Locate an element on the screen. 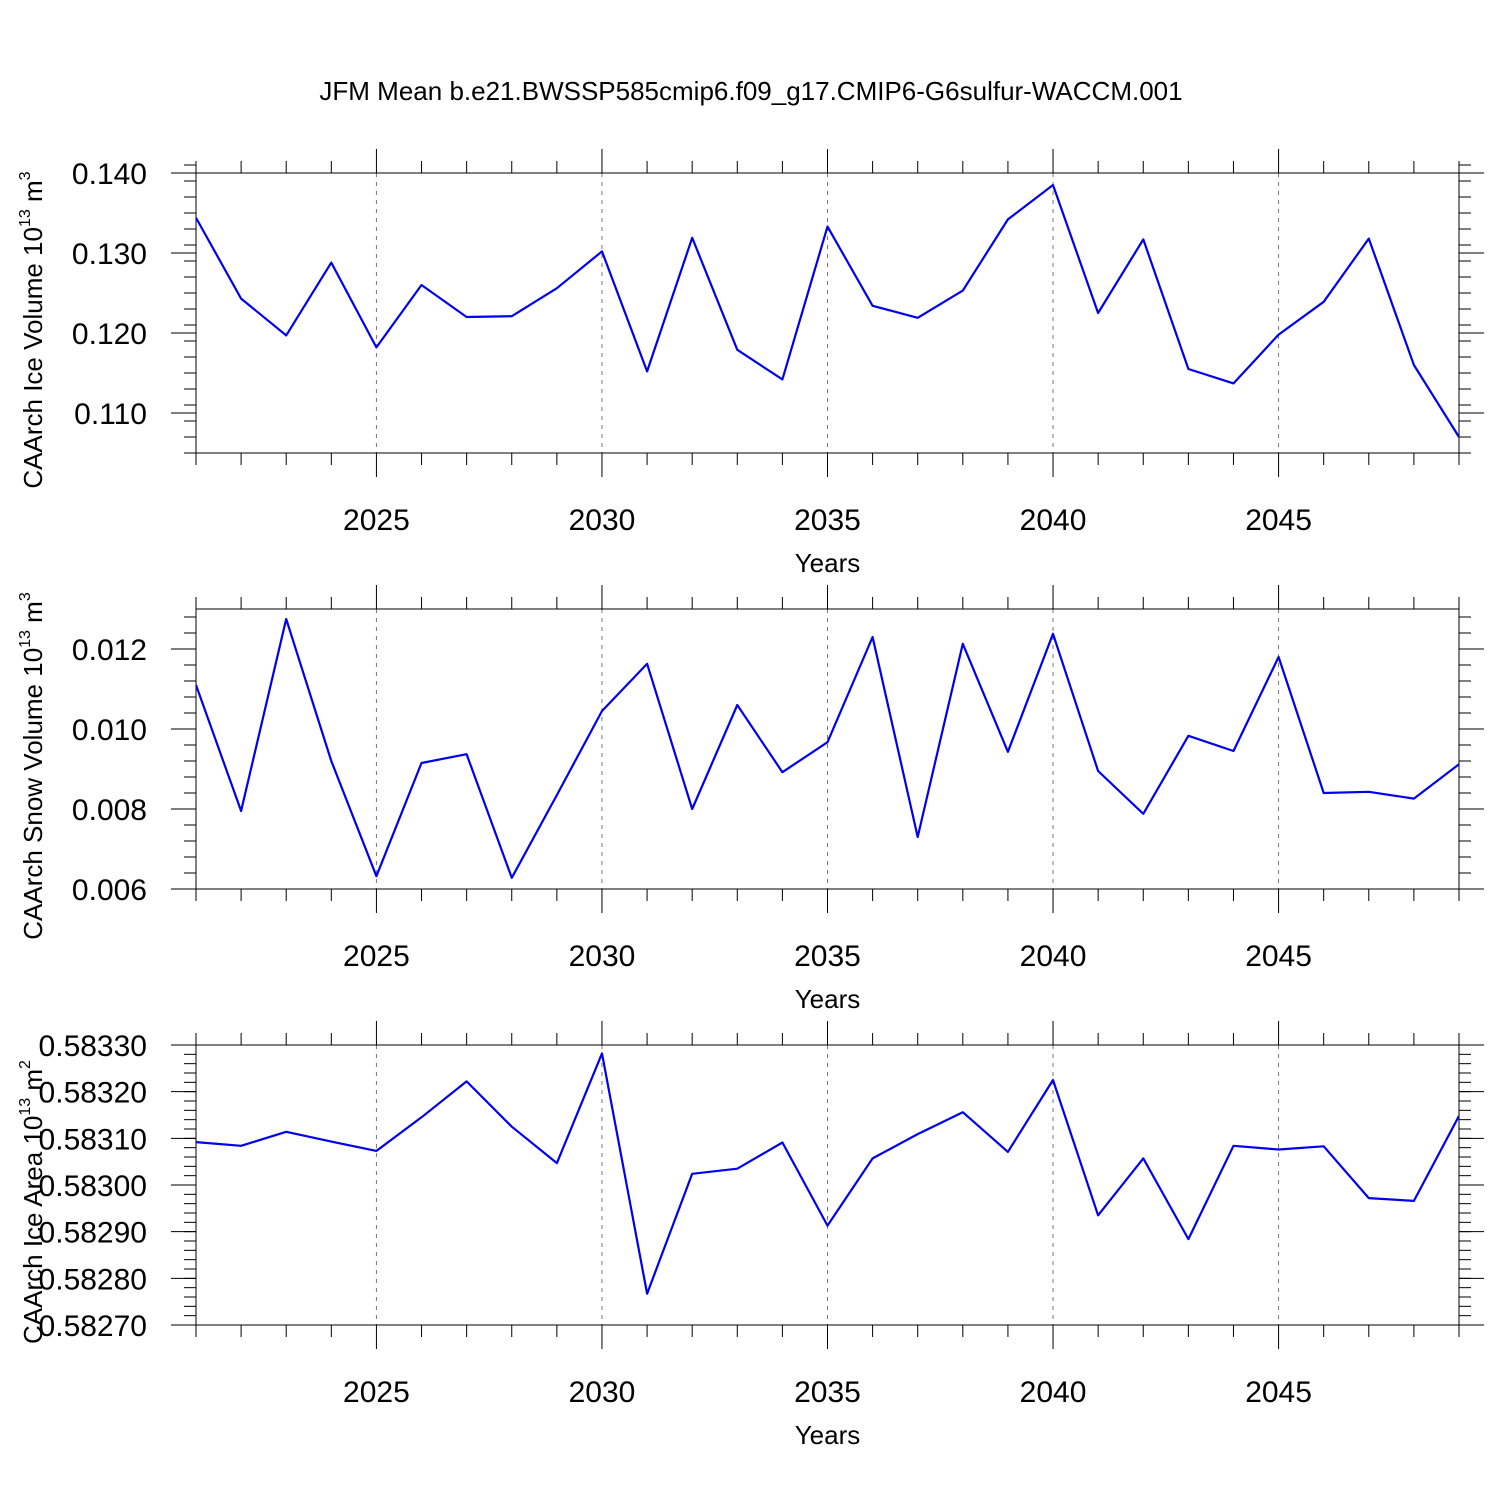 This screenshot has width=1500, height=1500. y-axis-title: CAArch Ice Area 1013 m2 is located at coordinates (32, 1202).